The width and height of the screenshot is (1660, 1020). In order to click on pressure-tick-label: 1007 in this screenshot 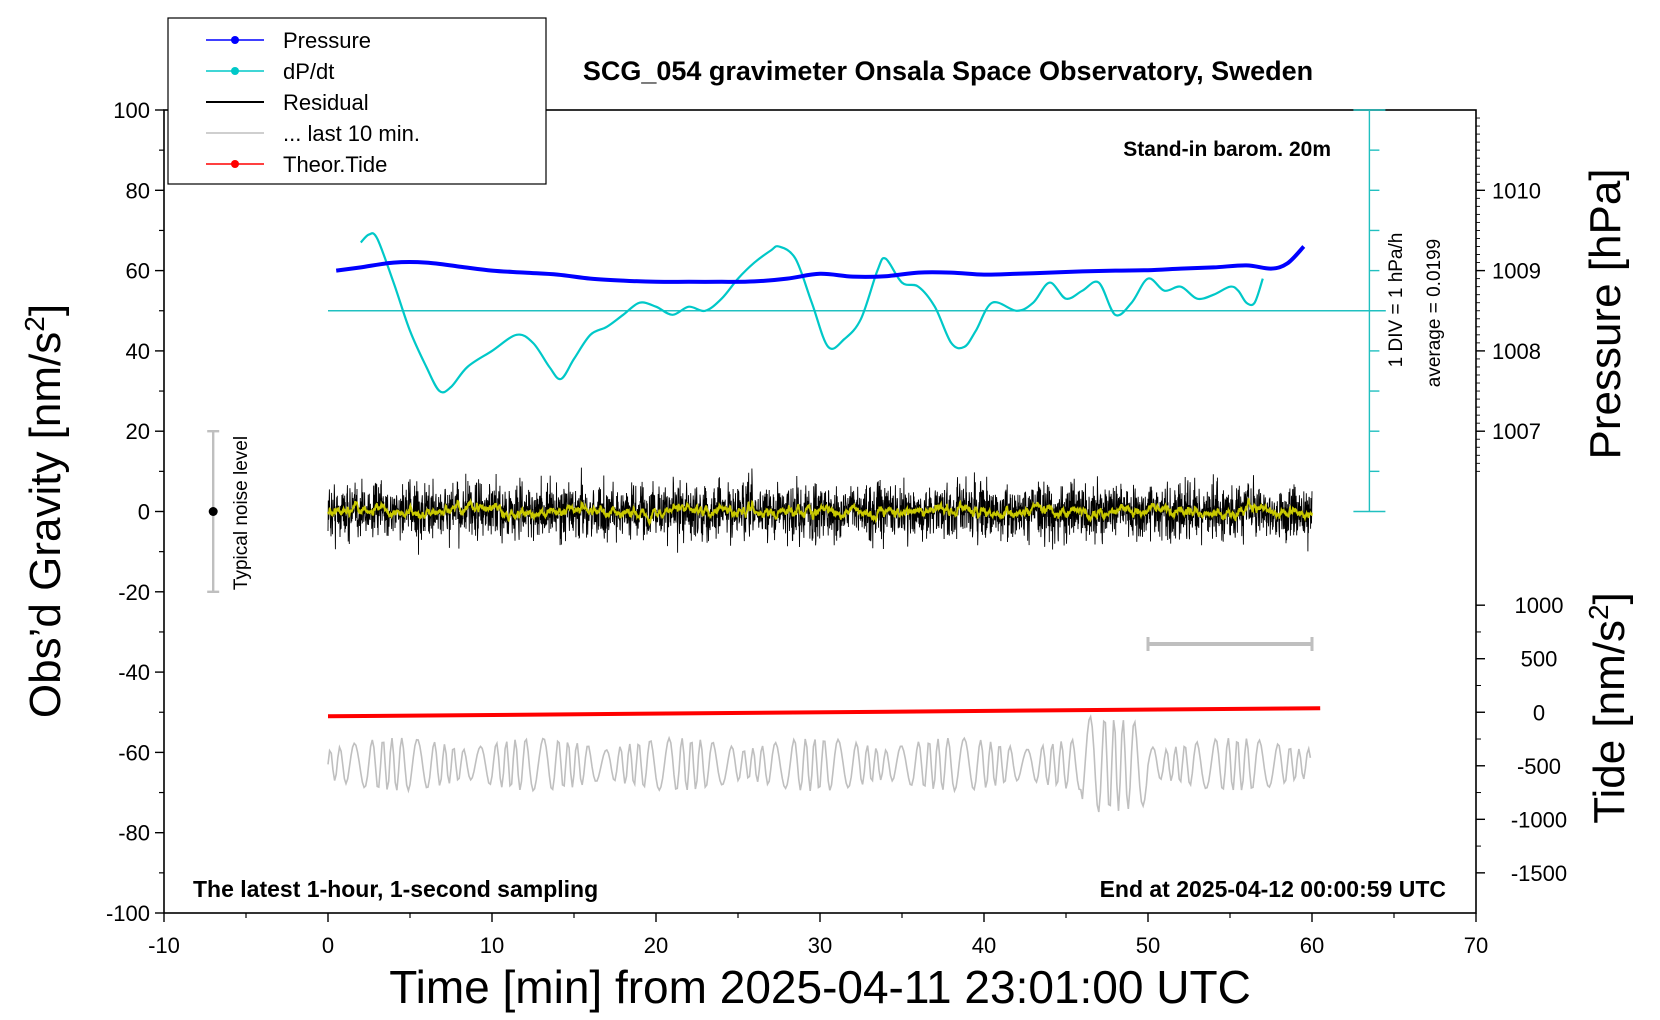, I will do `click(1516, 431)`.